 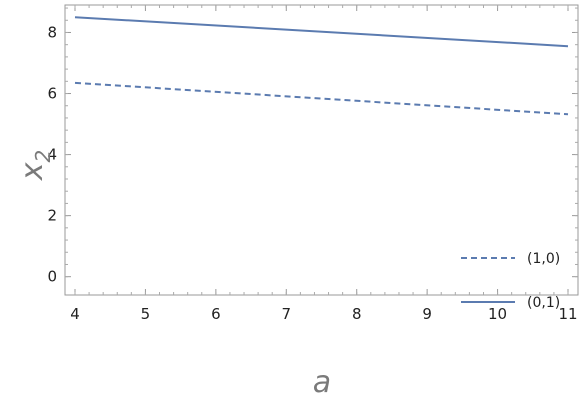 What do you see at coordinates (322, 382) in the screenshot?
I see `x-axis-title: a` at bounding box center [322, 382].